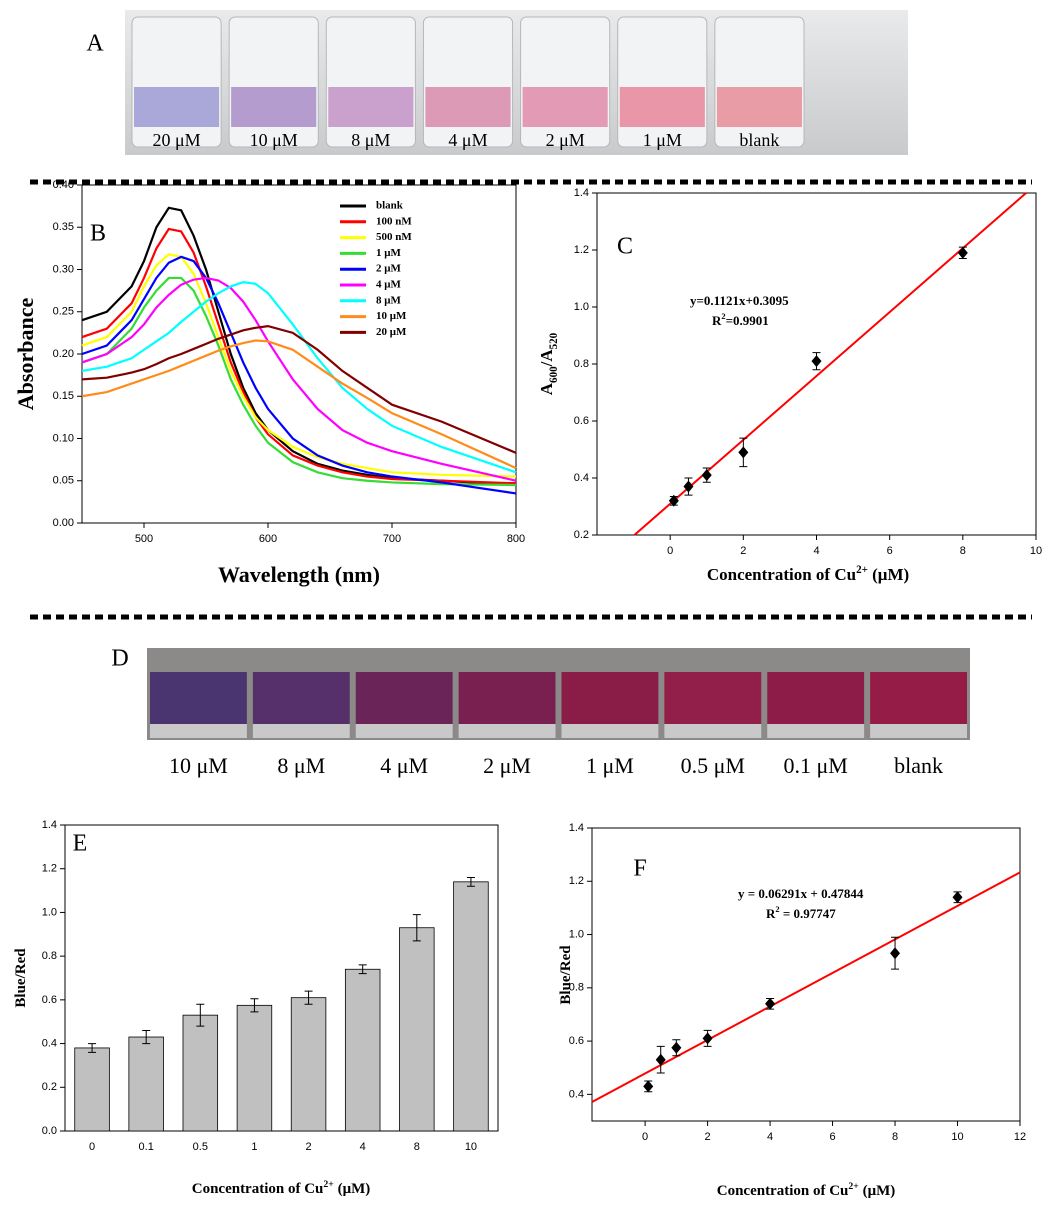  Describe the element at coordinates (254, 1147) in the screenshot. I see `x-tick-label: 1` at that location.